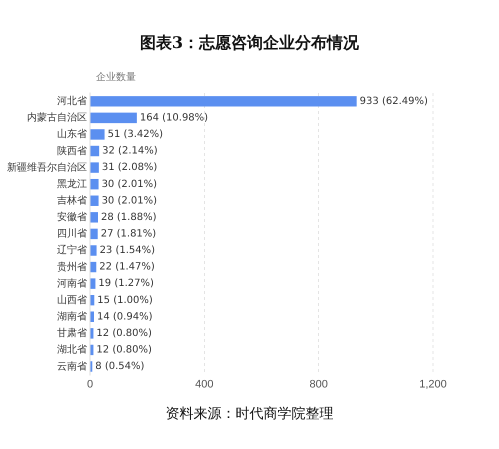 This screenshot has width=499, height=449. What do you see at coordinates (130, 151) in the screenshot?
I see `data-label: 32 (2.14%)` at bounding box center [130, 151].